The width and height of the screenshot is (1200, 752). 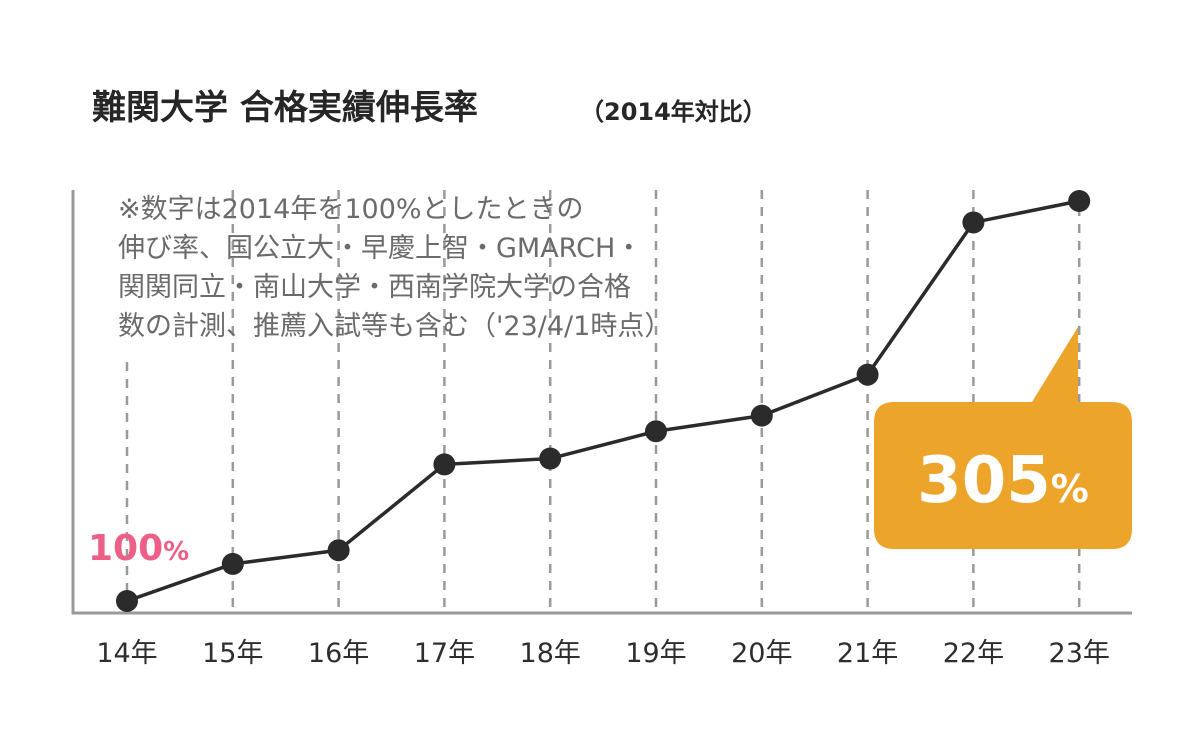 I want to click on x-tick-label: 15年, so click(x=232, y=653).